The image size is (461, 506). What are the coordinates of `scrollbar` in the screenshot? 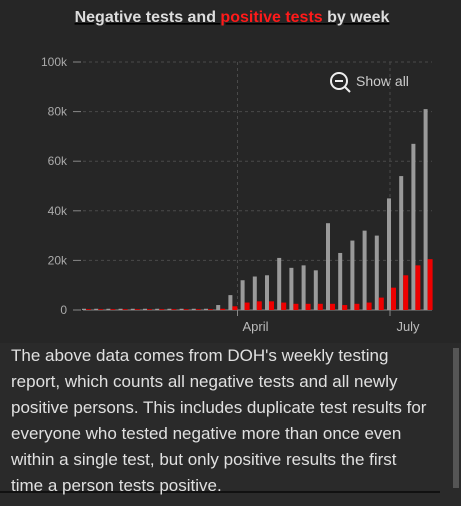 It's located at (456, 418).